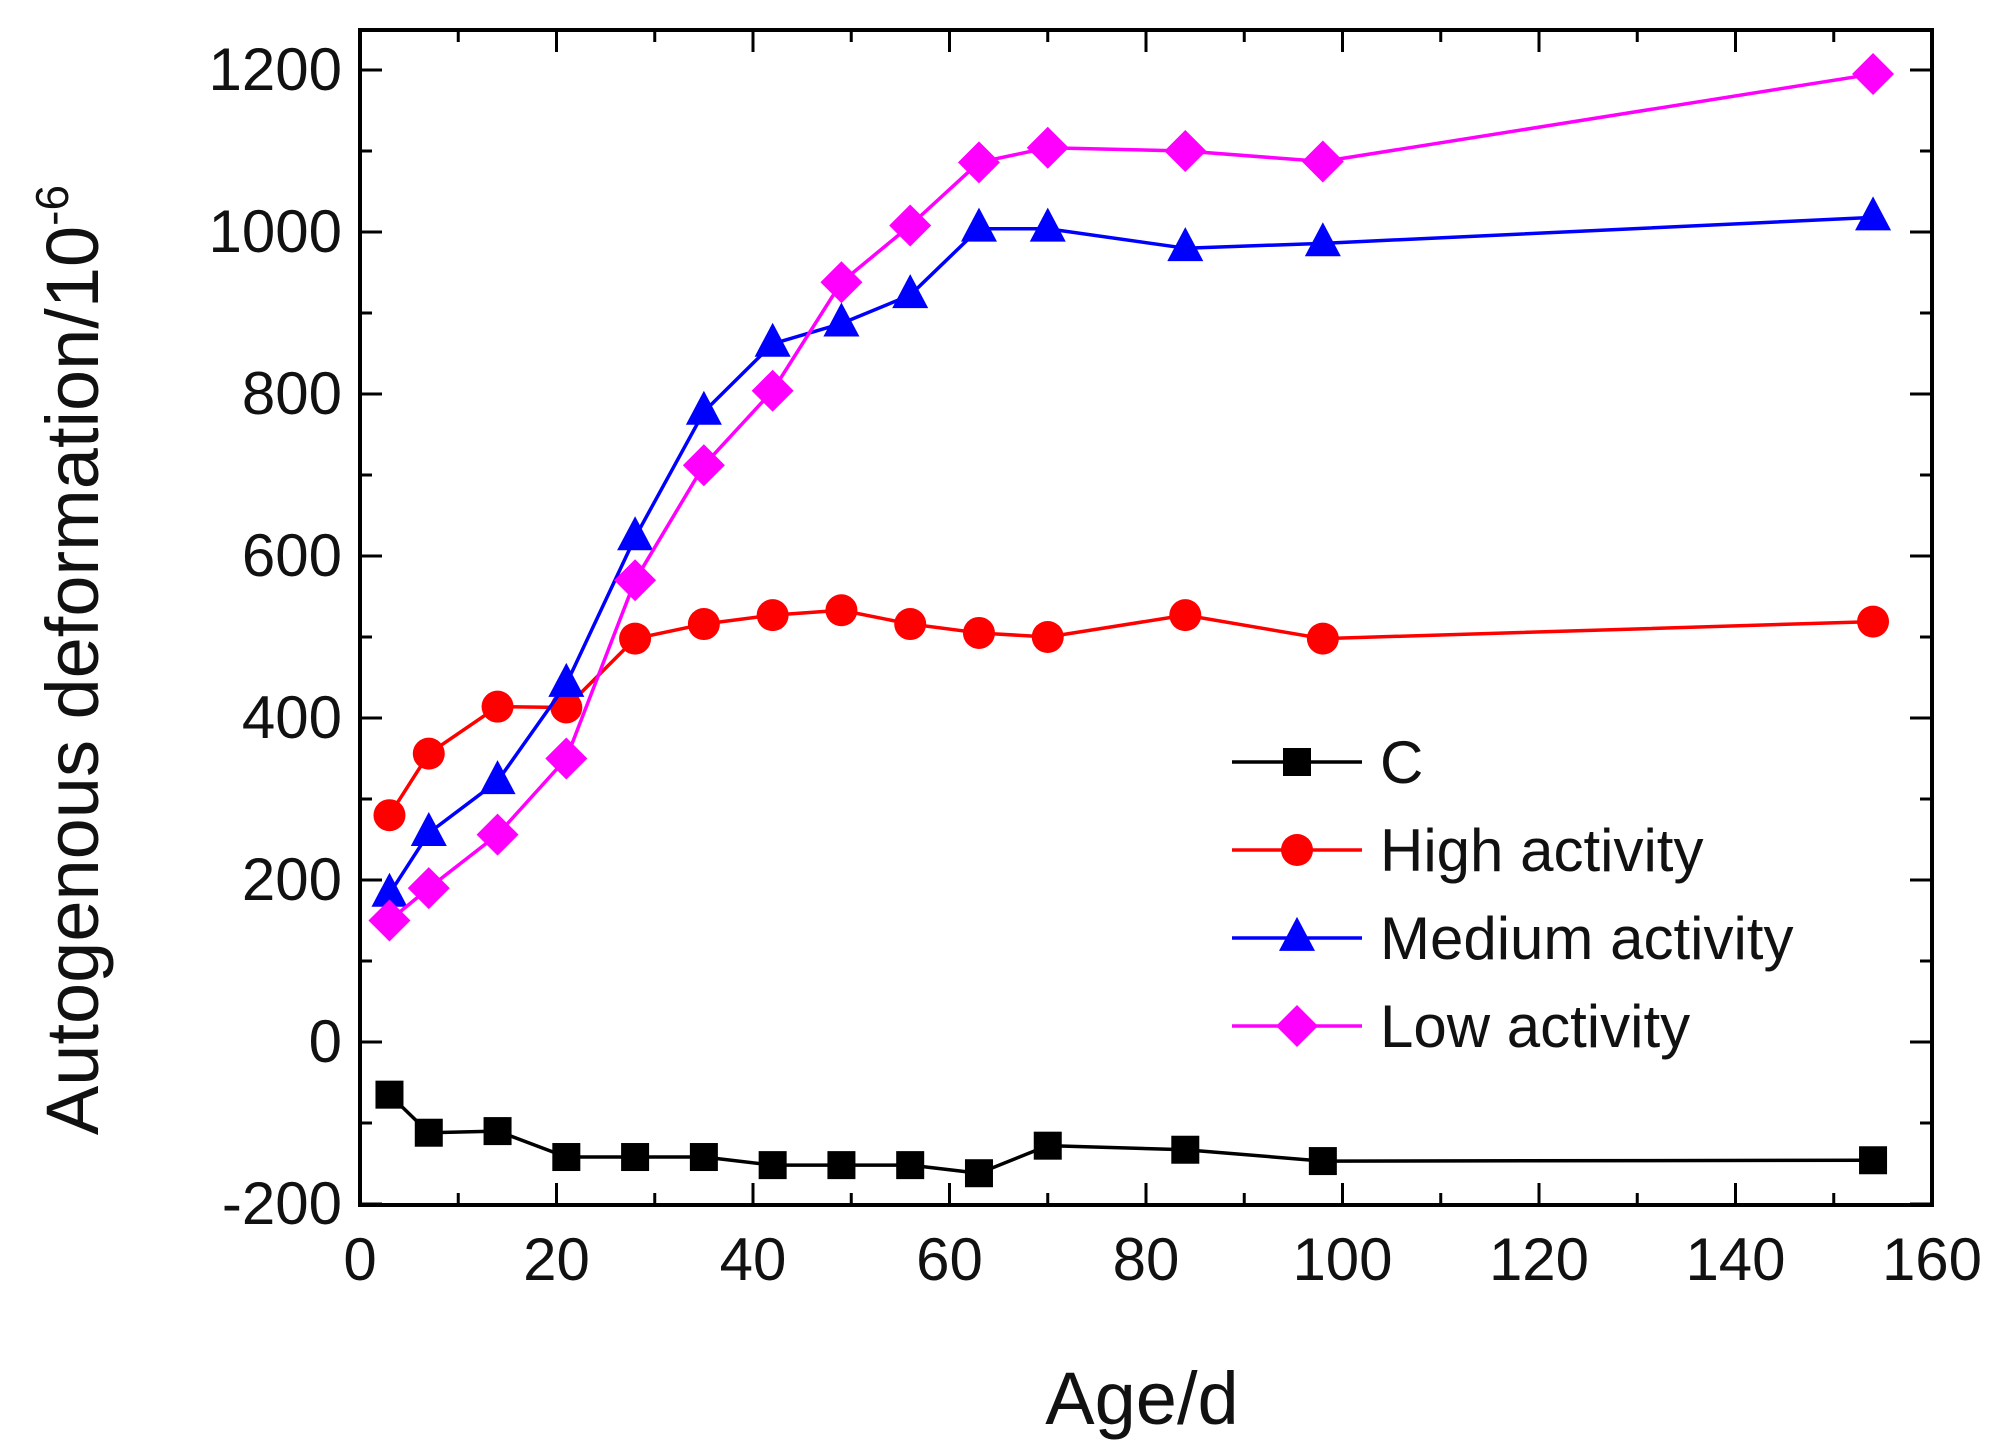 This screenshot has height=1453, width=2004. What do you see at coordinates (1539, 1259) in the screenshot?
I see `x-tick-label: 120` at bounding box center [1539, 1259].